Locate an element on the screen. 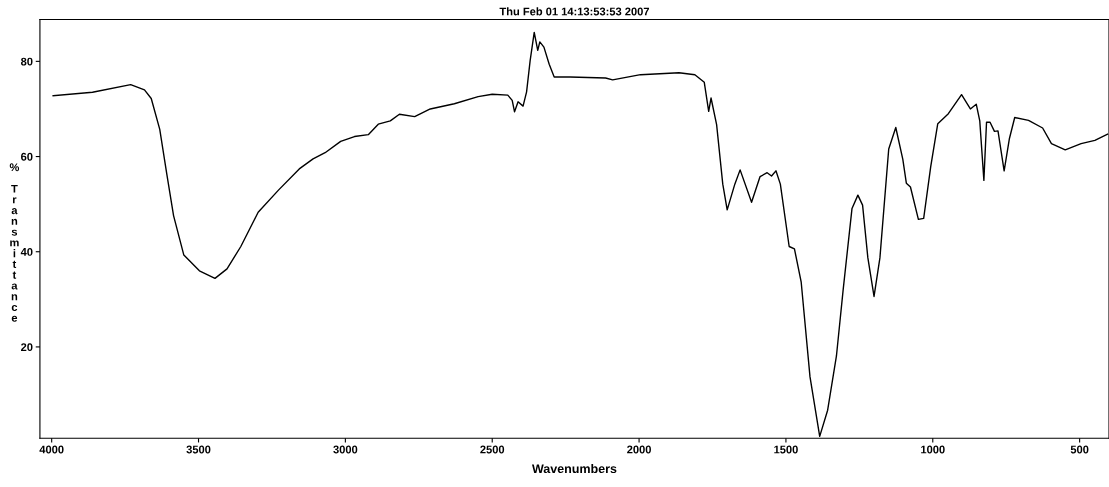 The image size is (1109, 487). y-tick-label: 60 is located at coordinates (27, 156).